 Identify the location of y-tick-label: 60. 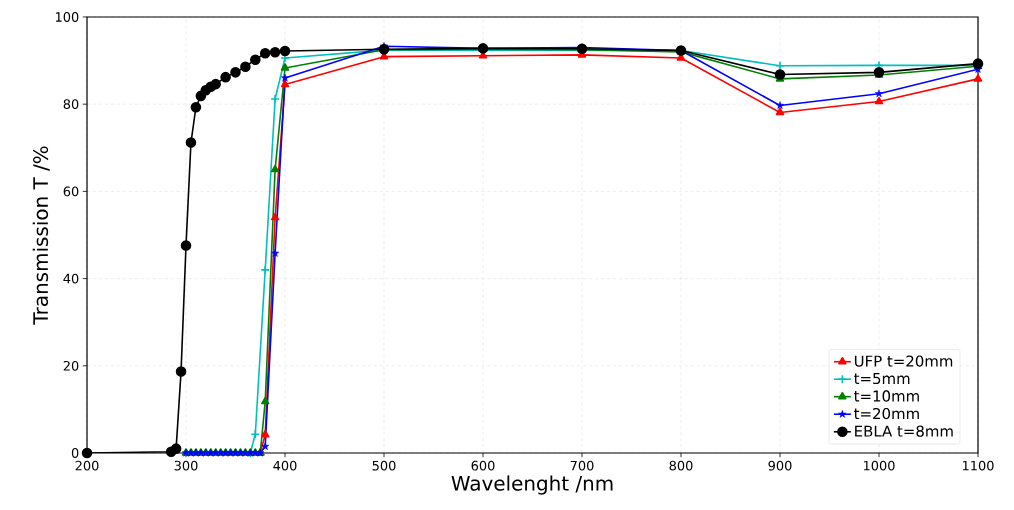
(71, 191).